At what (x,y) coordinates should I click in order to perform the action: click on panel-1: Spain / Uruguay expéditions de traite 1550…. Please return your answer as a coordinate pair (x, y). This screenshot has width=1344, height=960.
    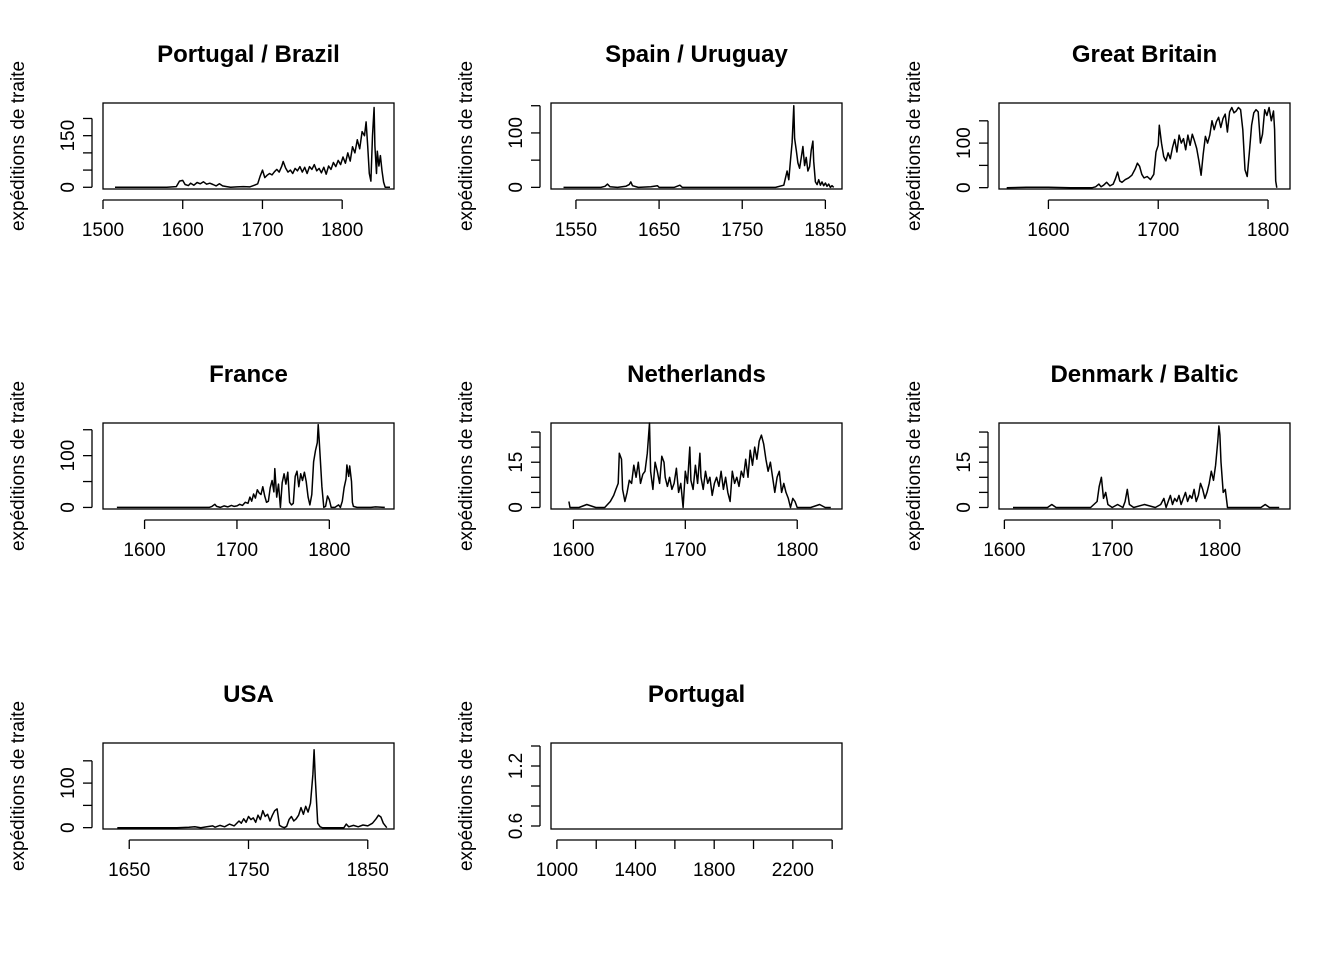
    Looking at the image, I should click on (651, 141).